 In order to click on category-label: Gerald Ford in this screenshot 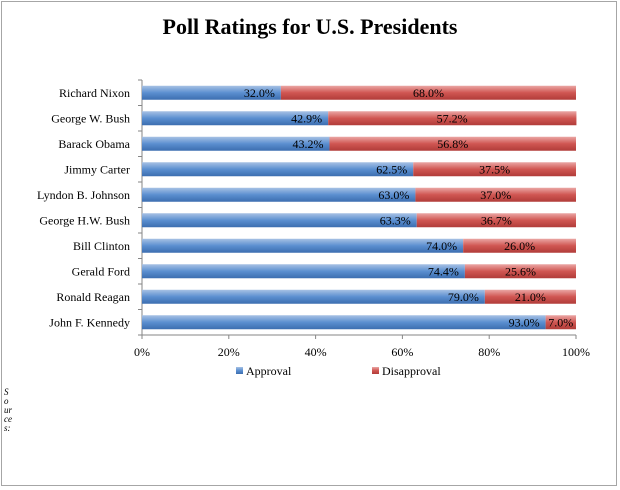, I will do `click(101, 271)`.